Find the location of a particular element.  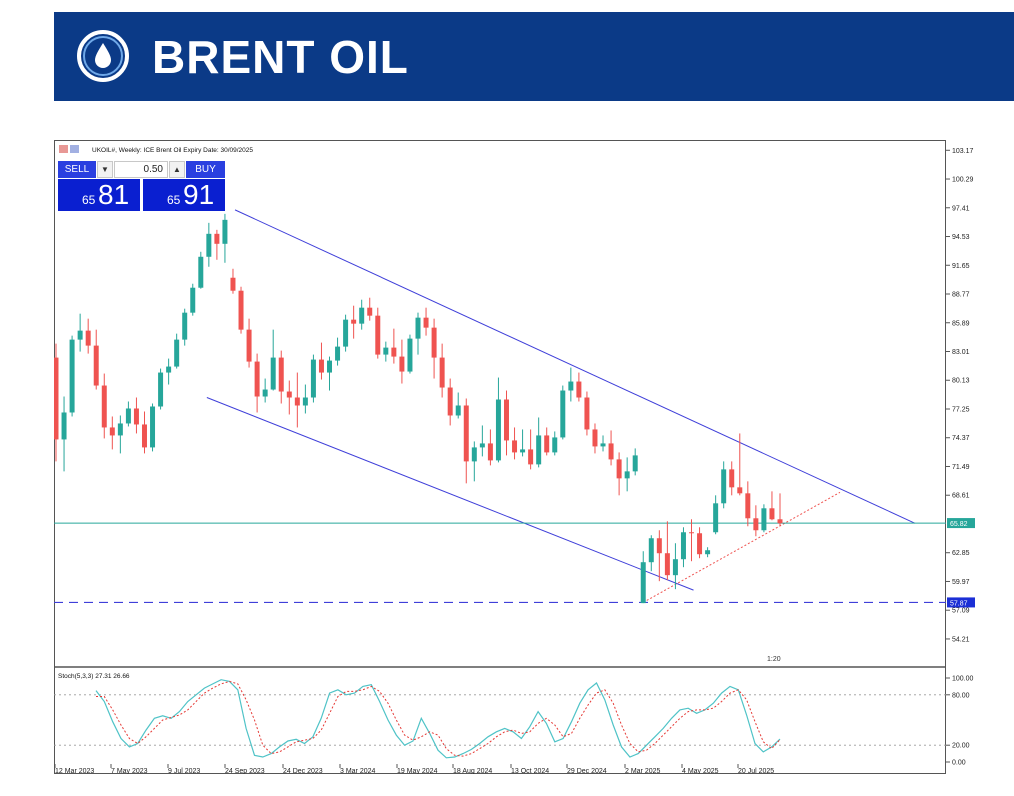

y-tick-label: 85.89 is located at coordinates (961, 323).